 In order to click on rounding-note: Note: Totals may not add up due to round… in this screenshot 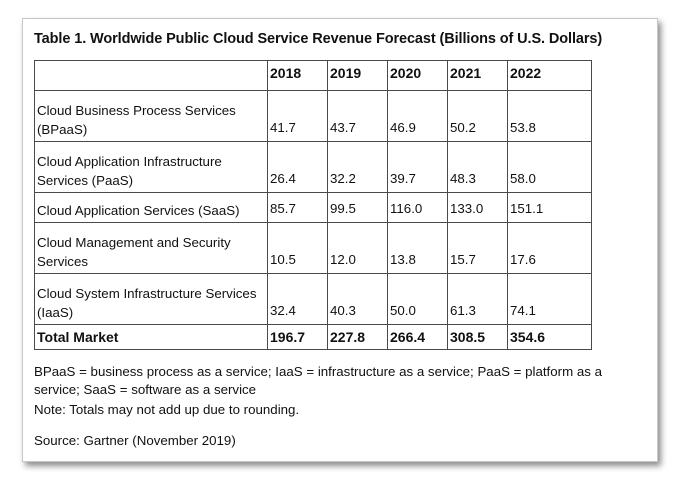, I will do `click(167, 409)`.